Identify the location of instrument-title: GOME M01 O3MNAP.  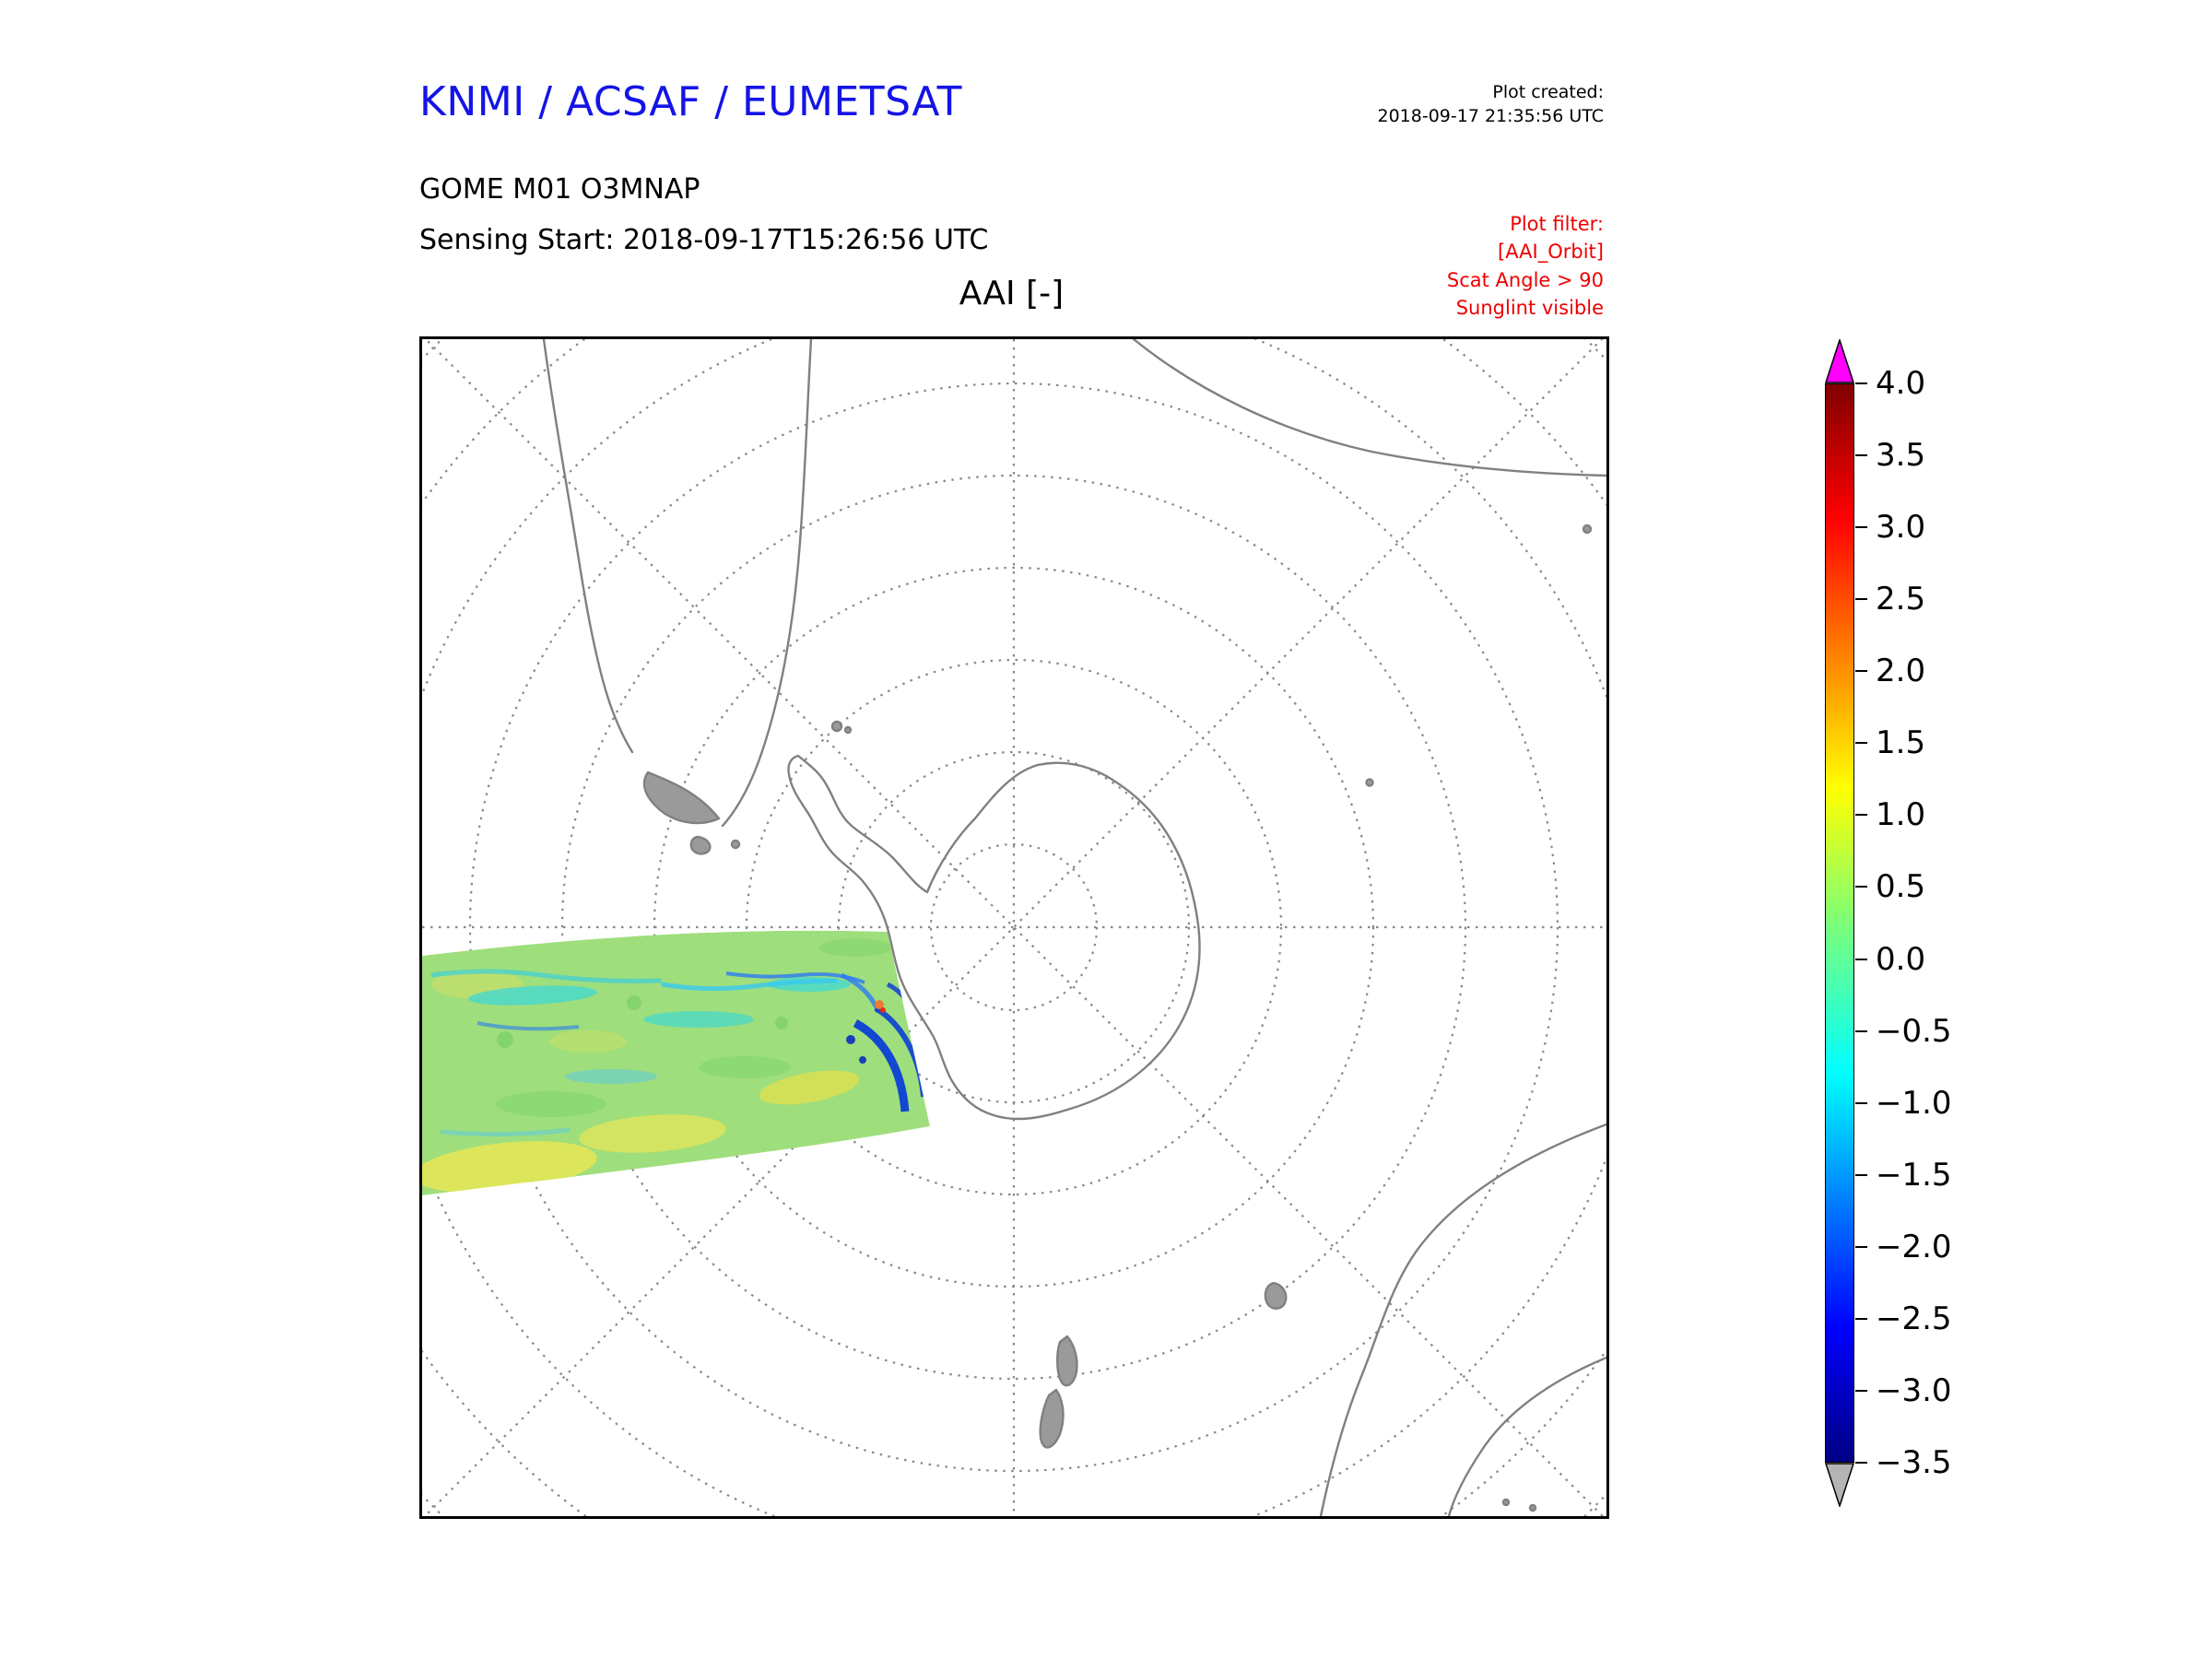
(559, 189).